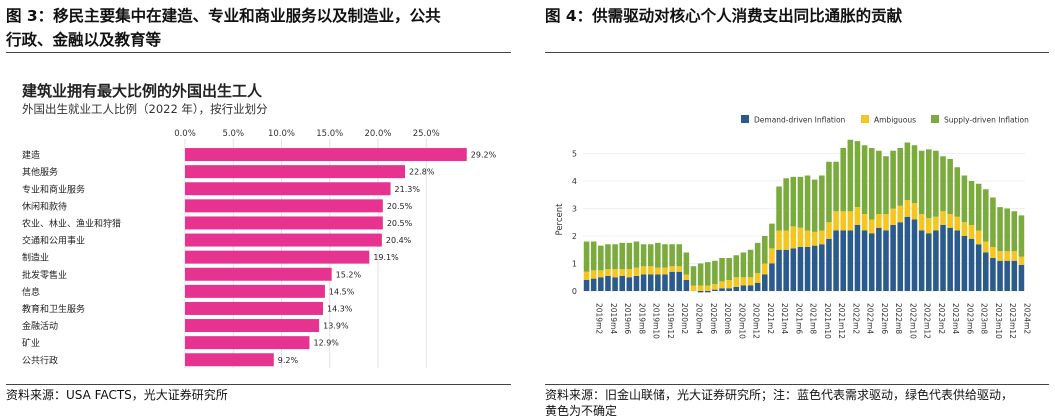 The height and width of the screenshot is (416, 1055). Describe the element at coordinates (35, 258) in the screenshot. I see `category-label: 制造业` at that location.